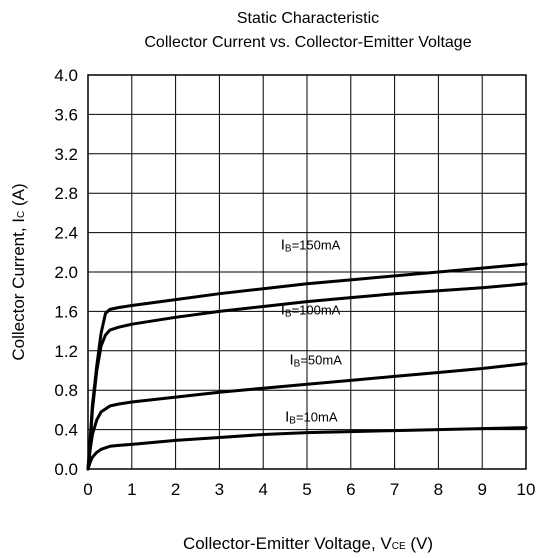 The height and width of the screenshot is (558, 539). What do you see at coordinates (526, 489) in the screenshot?
I see `x-tick-label: 10` at bounding box center [526, 489].